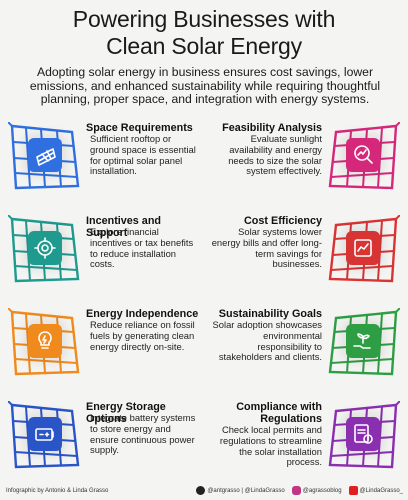 The height and width of the screenshot is (500, 408). What do you see at coordinates (204, 19) in the screenshot?
I see `title-line-1: Powering Businesses with` at bounding box center [204, 19].